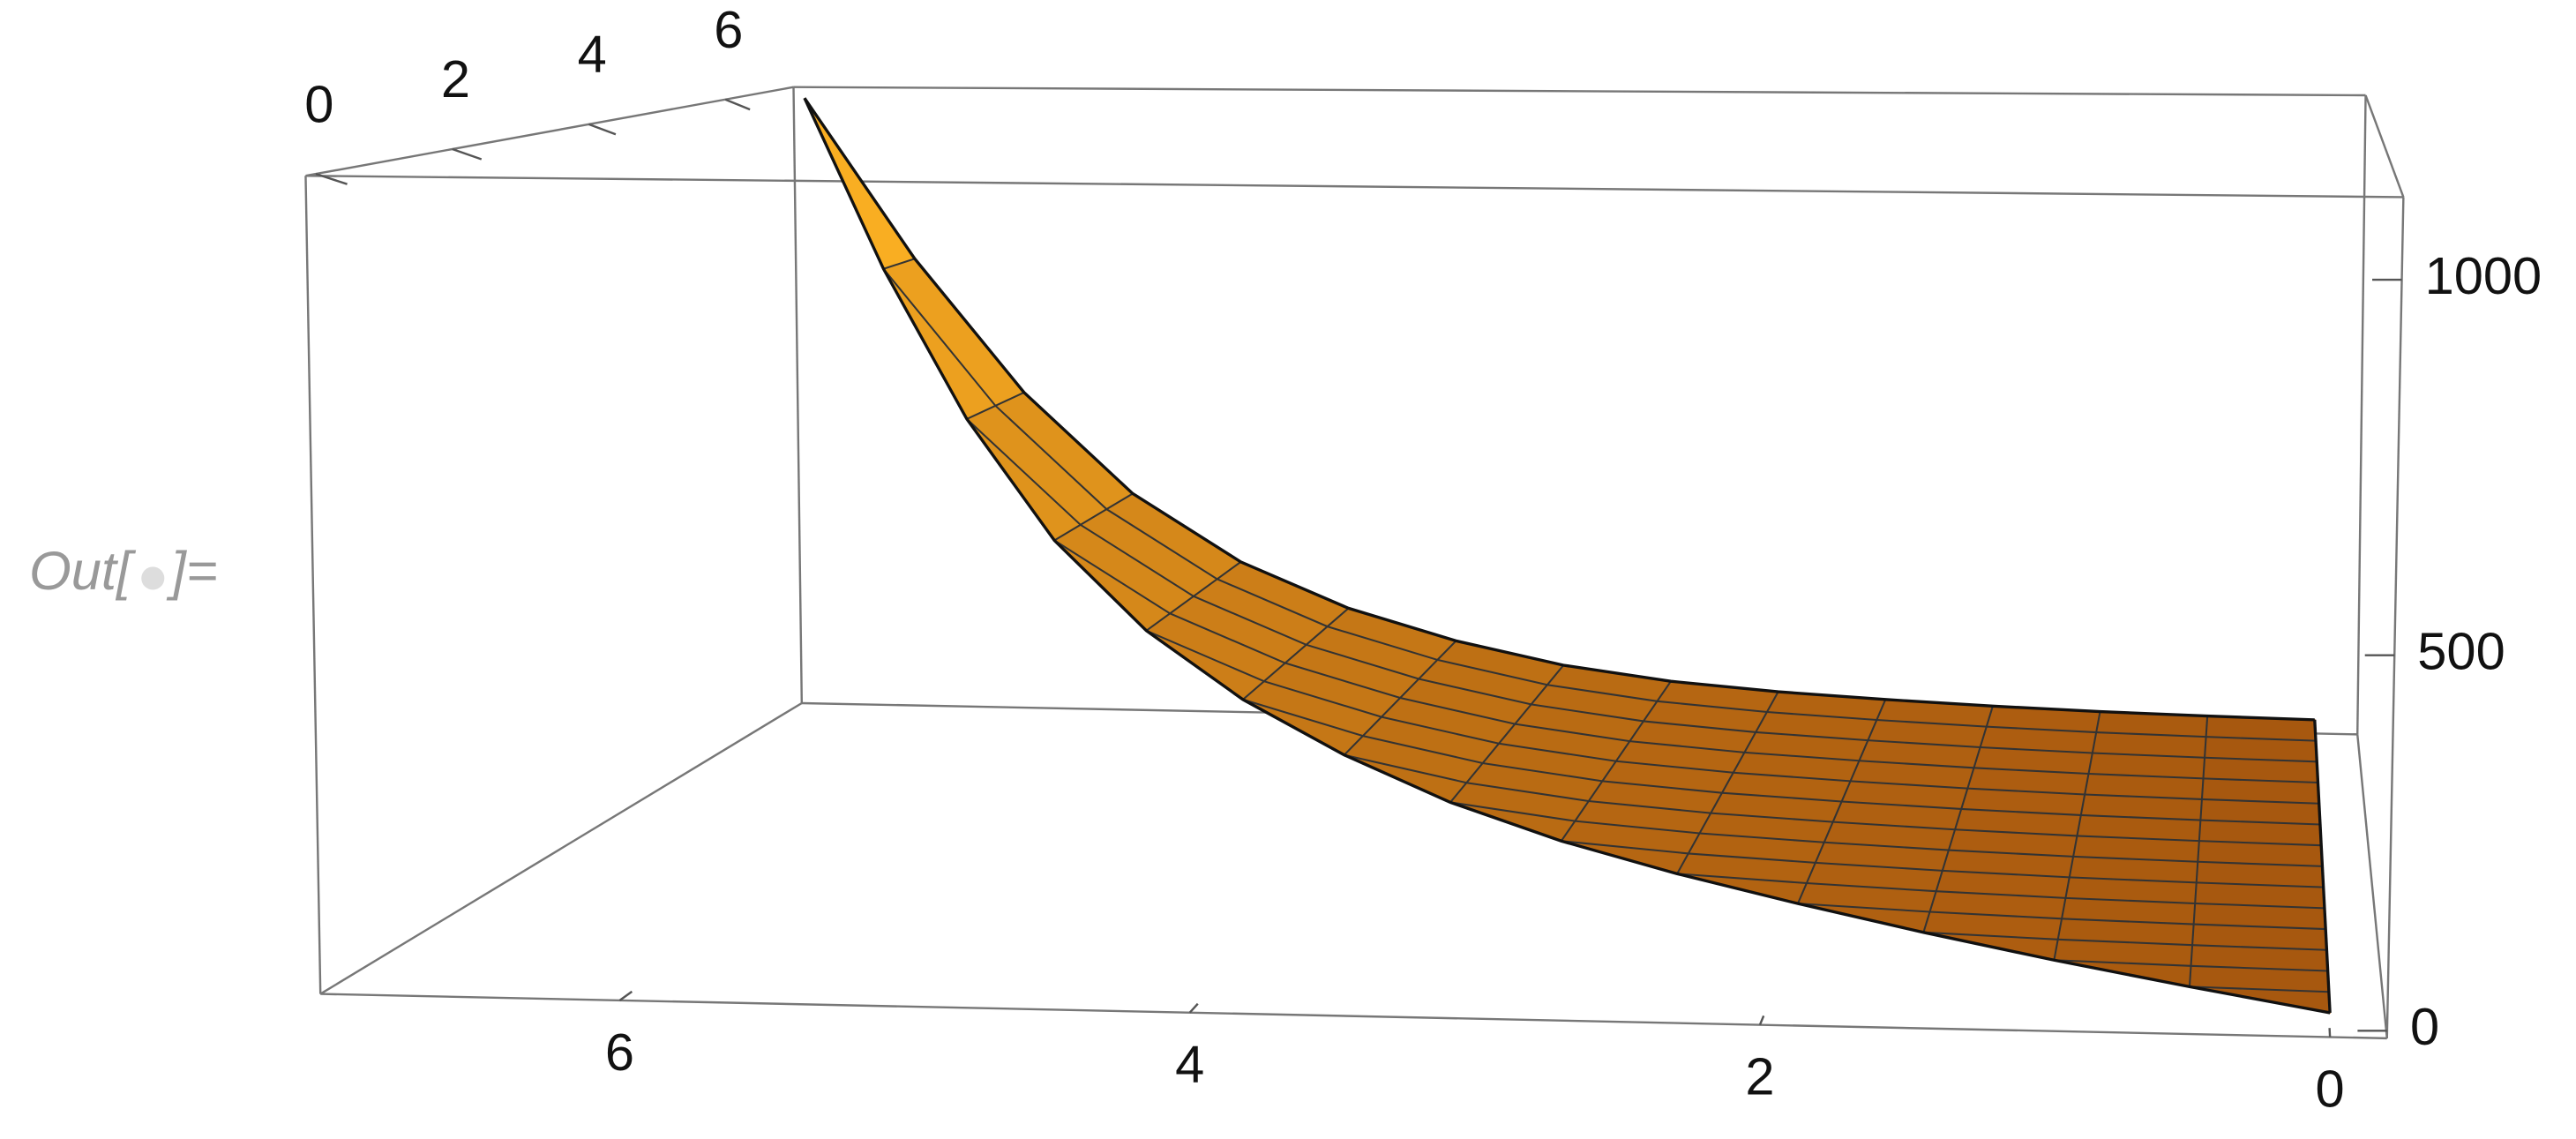 The width and height of the screenshot is (2576, 1139). What do you see at coordinates (153, 578) in the screenshot?
I see `cell-label-dot` at bounding box center [153, 578].